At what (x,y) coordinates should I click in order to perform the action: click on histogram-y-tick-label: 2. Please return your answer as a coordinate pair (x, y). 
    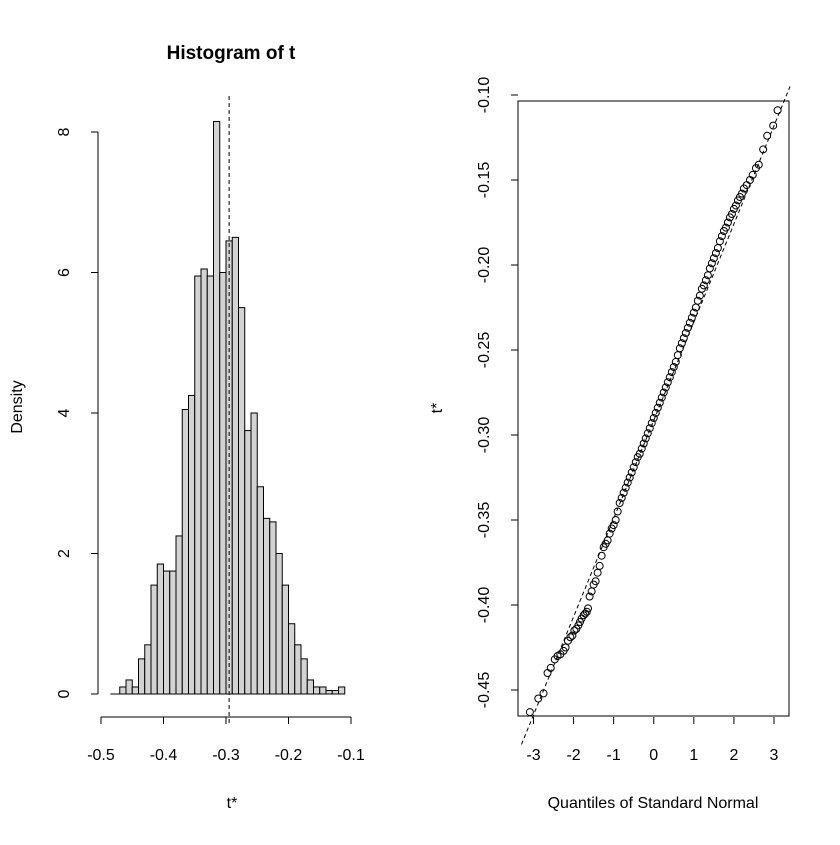
    Looking at the image, I should click on (64, 553).